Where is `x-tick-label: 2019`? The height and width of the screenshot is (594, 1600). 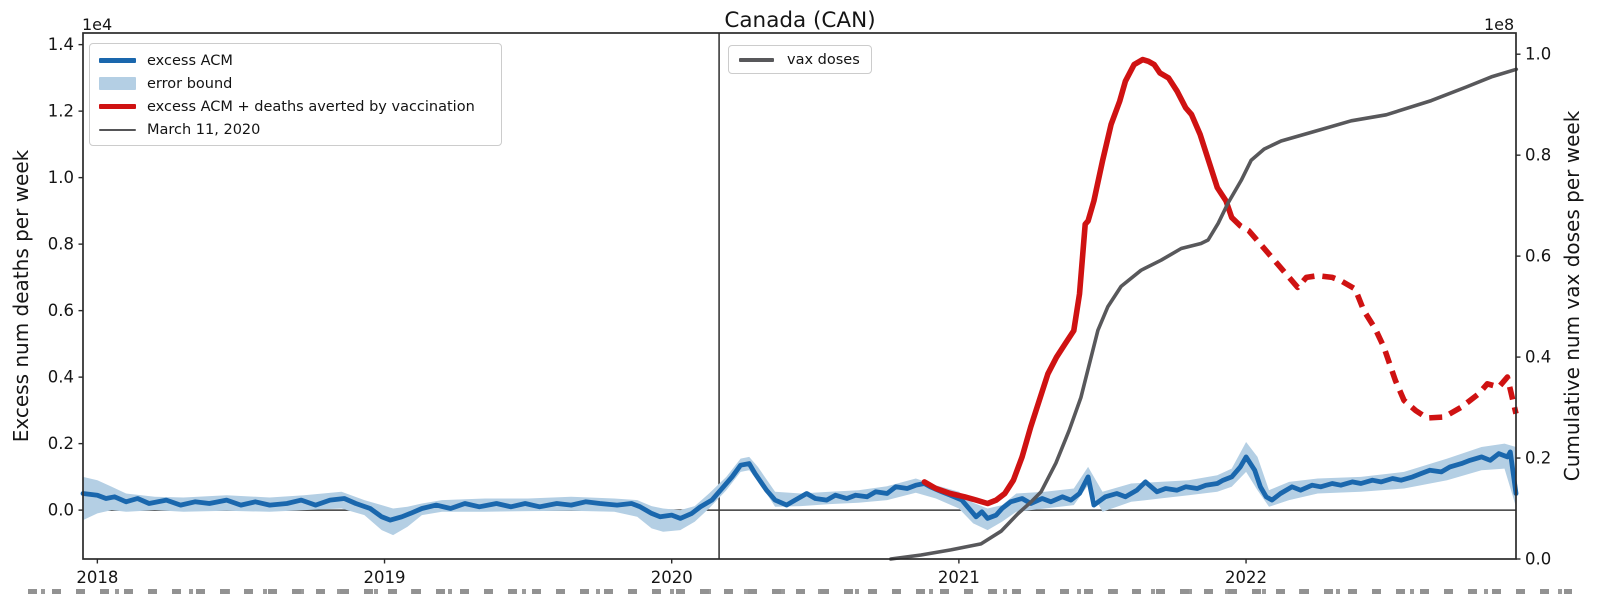 x-tick-label: 2019 is located at coordinates (385, 577).